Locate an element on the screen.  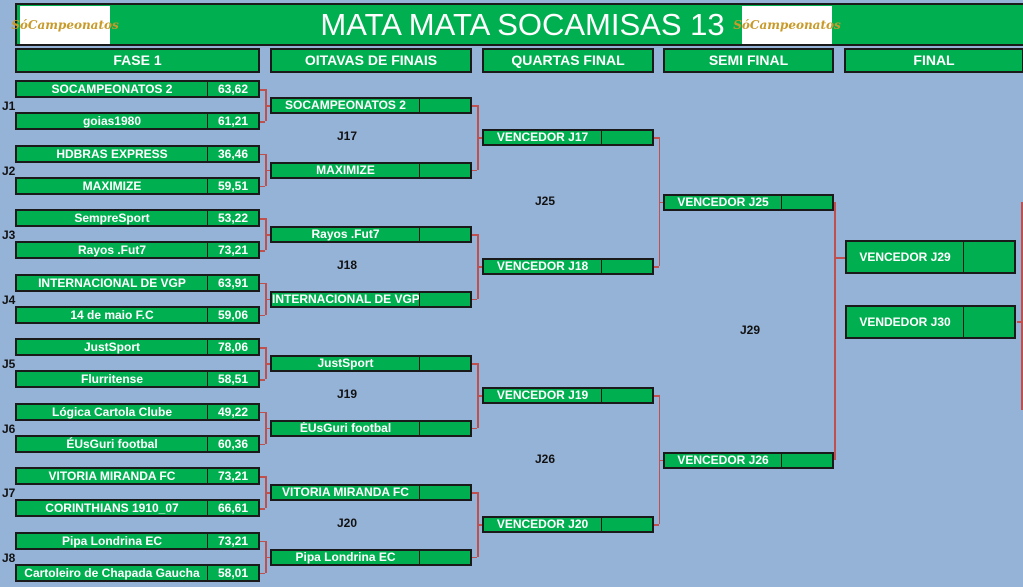
match-team: goias1980 61,21 is located at coordinates (137, 121).